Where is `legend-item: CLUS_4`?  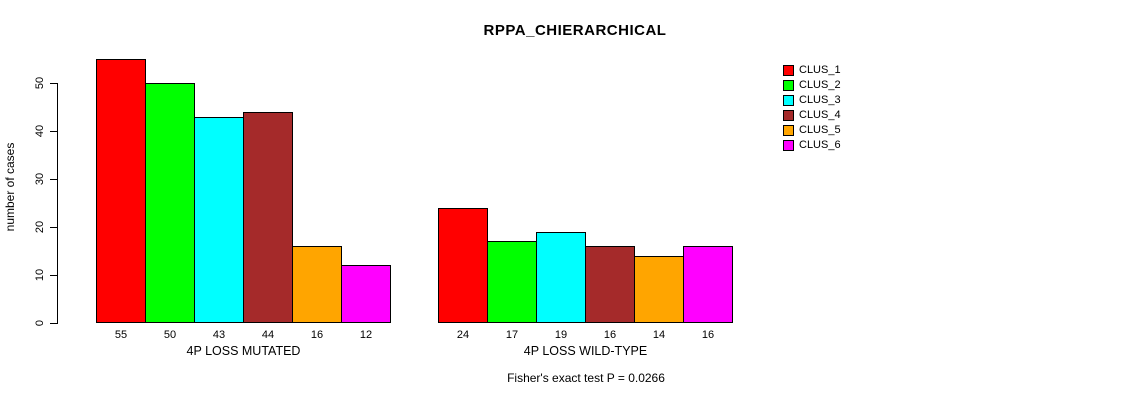
legend-item: CLUS_4 is located at coordinates (812, 115).